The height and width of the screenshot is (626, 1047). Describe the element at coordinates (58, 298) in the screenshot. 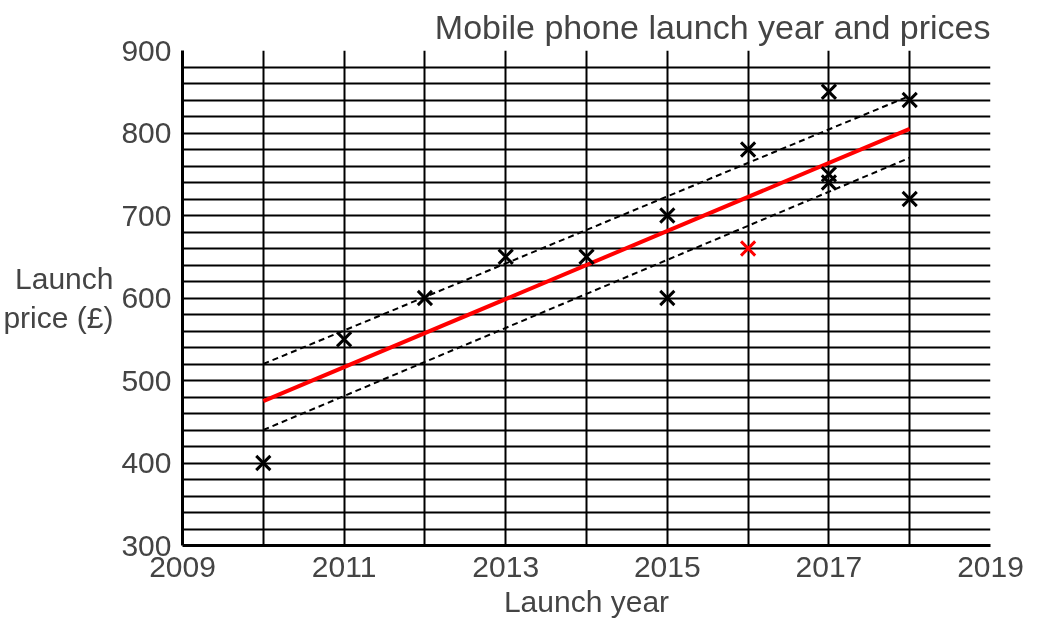

I see `y-axis-title: Launch price (£)` at that location.